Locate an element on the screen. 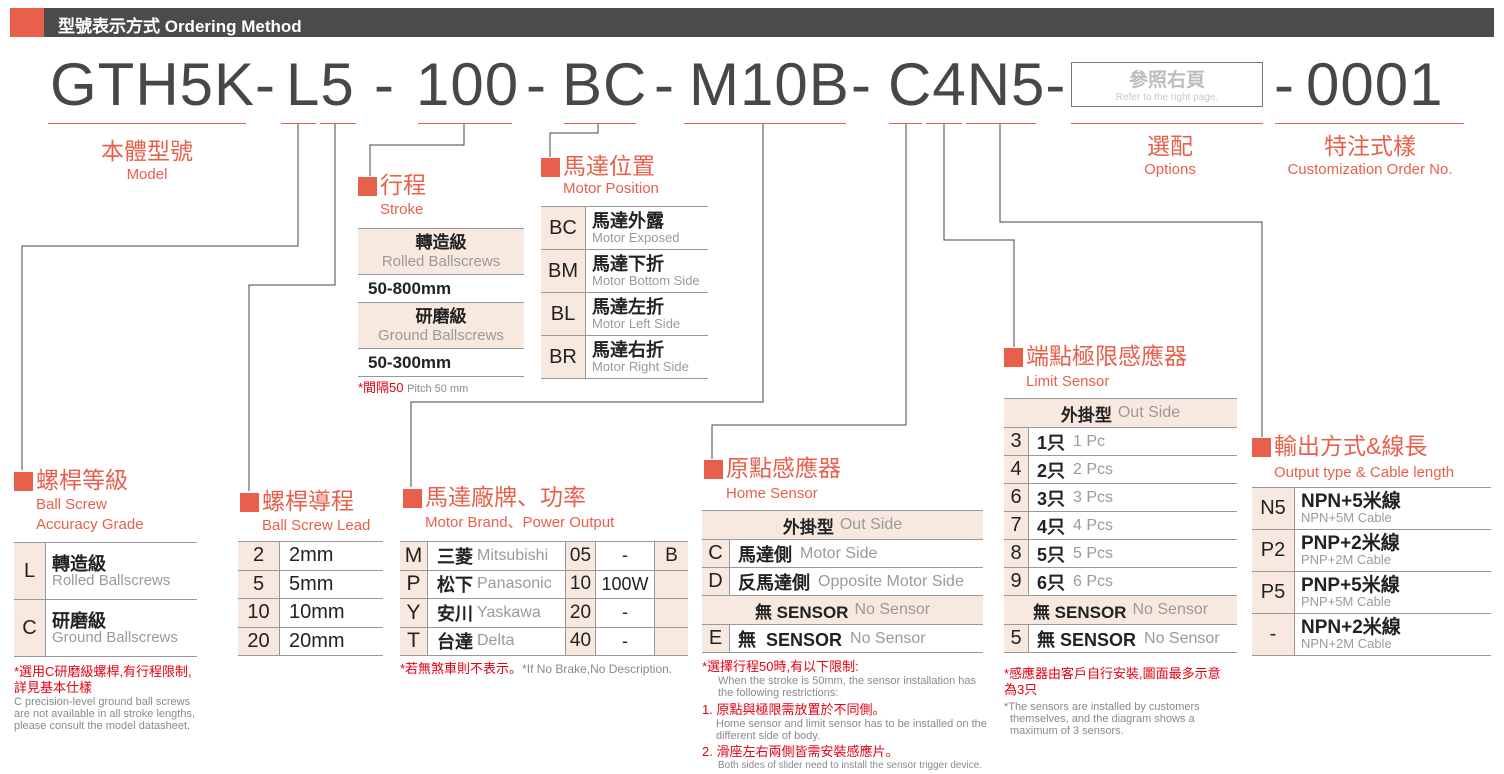 Image resolution: width=1504 pixels, height=774 pixels. row-code: L is located at coordinates (30, 571).